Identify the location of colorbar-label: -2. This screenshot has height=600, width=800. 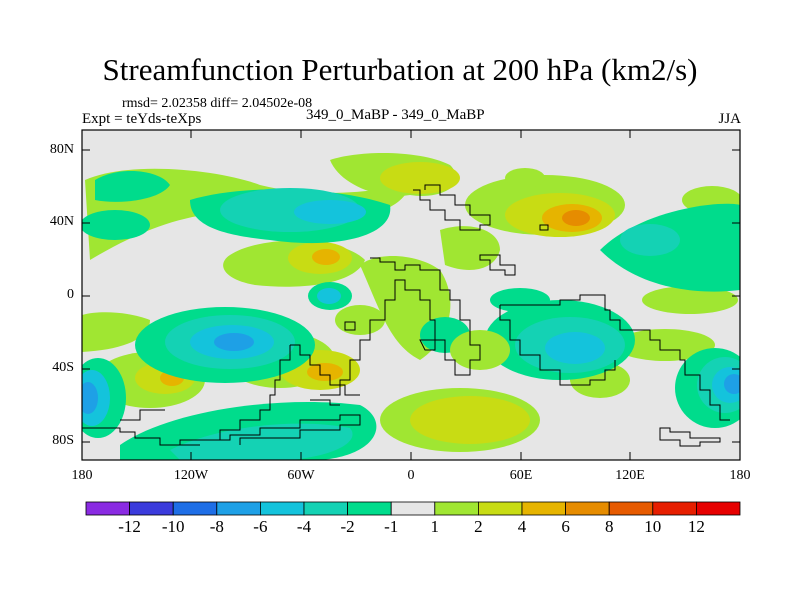
(347, 526).